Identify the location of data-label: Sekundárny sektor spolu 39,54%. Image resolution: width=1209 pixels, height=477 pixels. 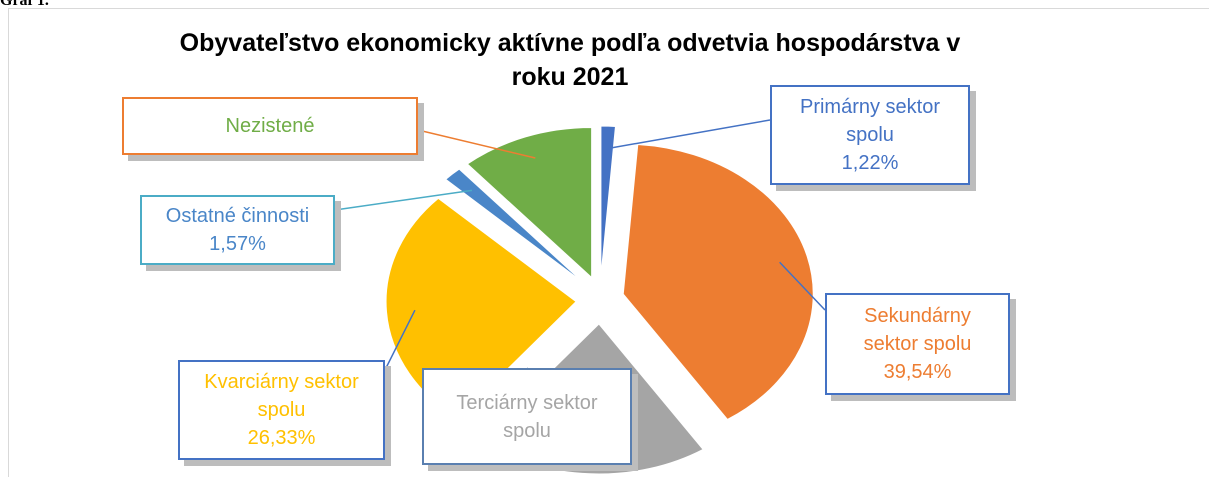
(917, 344).